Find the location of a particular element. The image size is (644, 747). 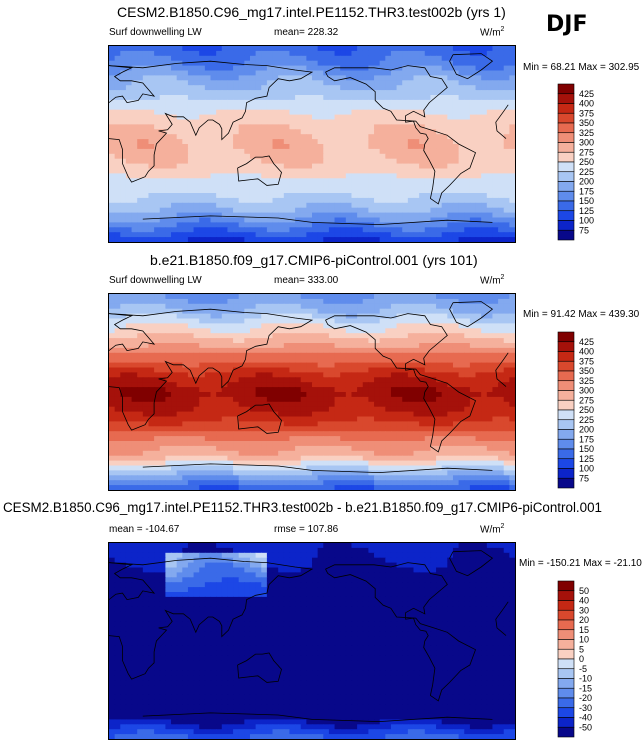

colorbar-box is located at coordinates (566, 137).